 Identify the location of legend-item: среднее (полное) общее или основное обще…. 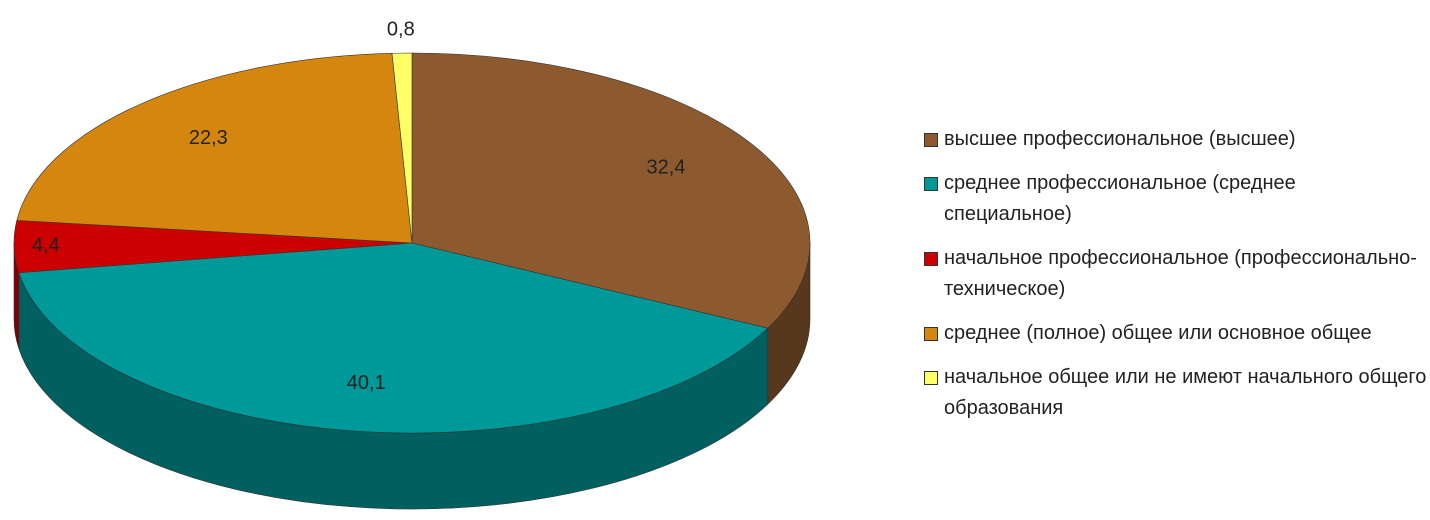
(1173, 333).